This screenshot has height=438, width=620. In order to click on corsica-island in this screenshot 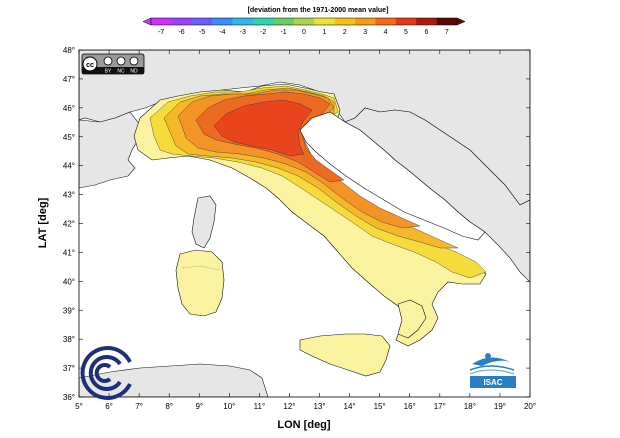, I will do `click(204, 222)`.